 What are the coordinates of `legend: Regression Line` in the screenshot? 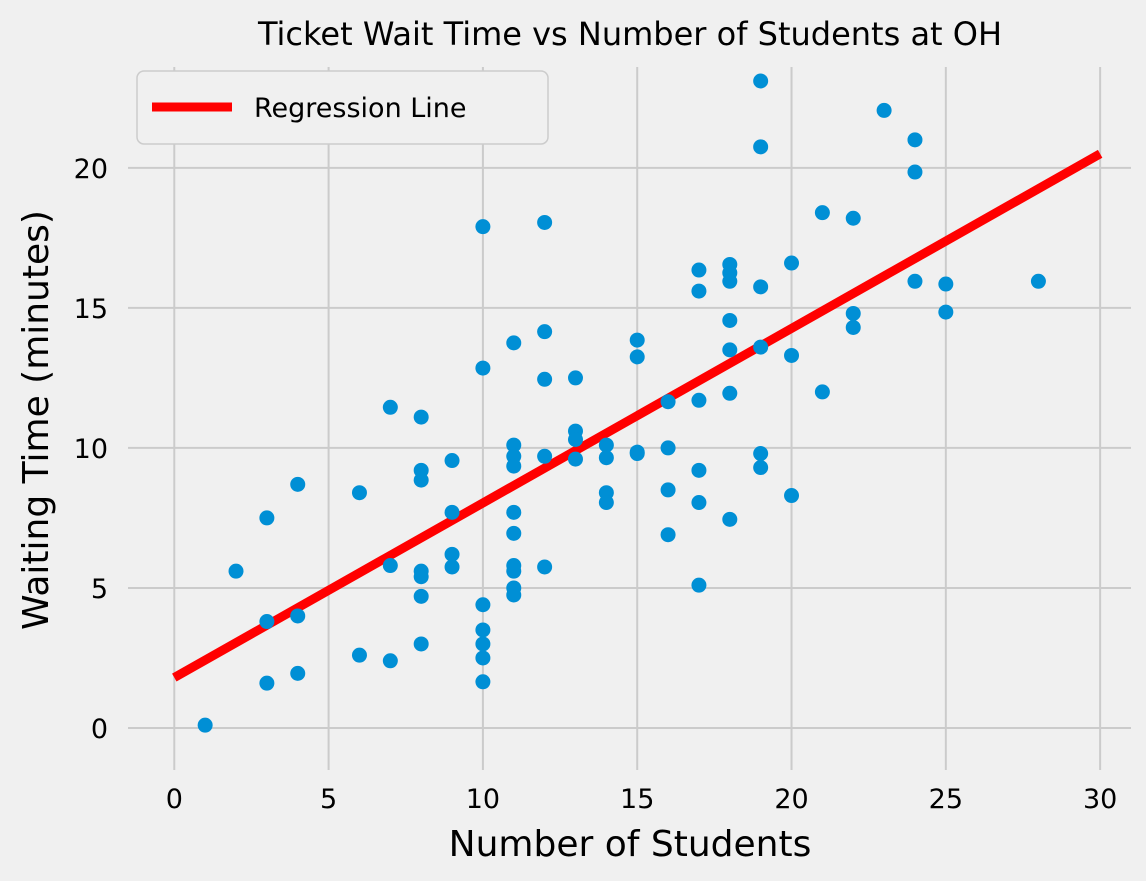 It's located at (342, 107).